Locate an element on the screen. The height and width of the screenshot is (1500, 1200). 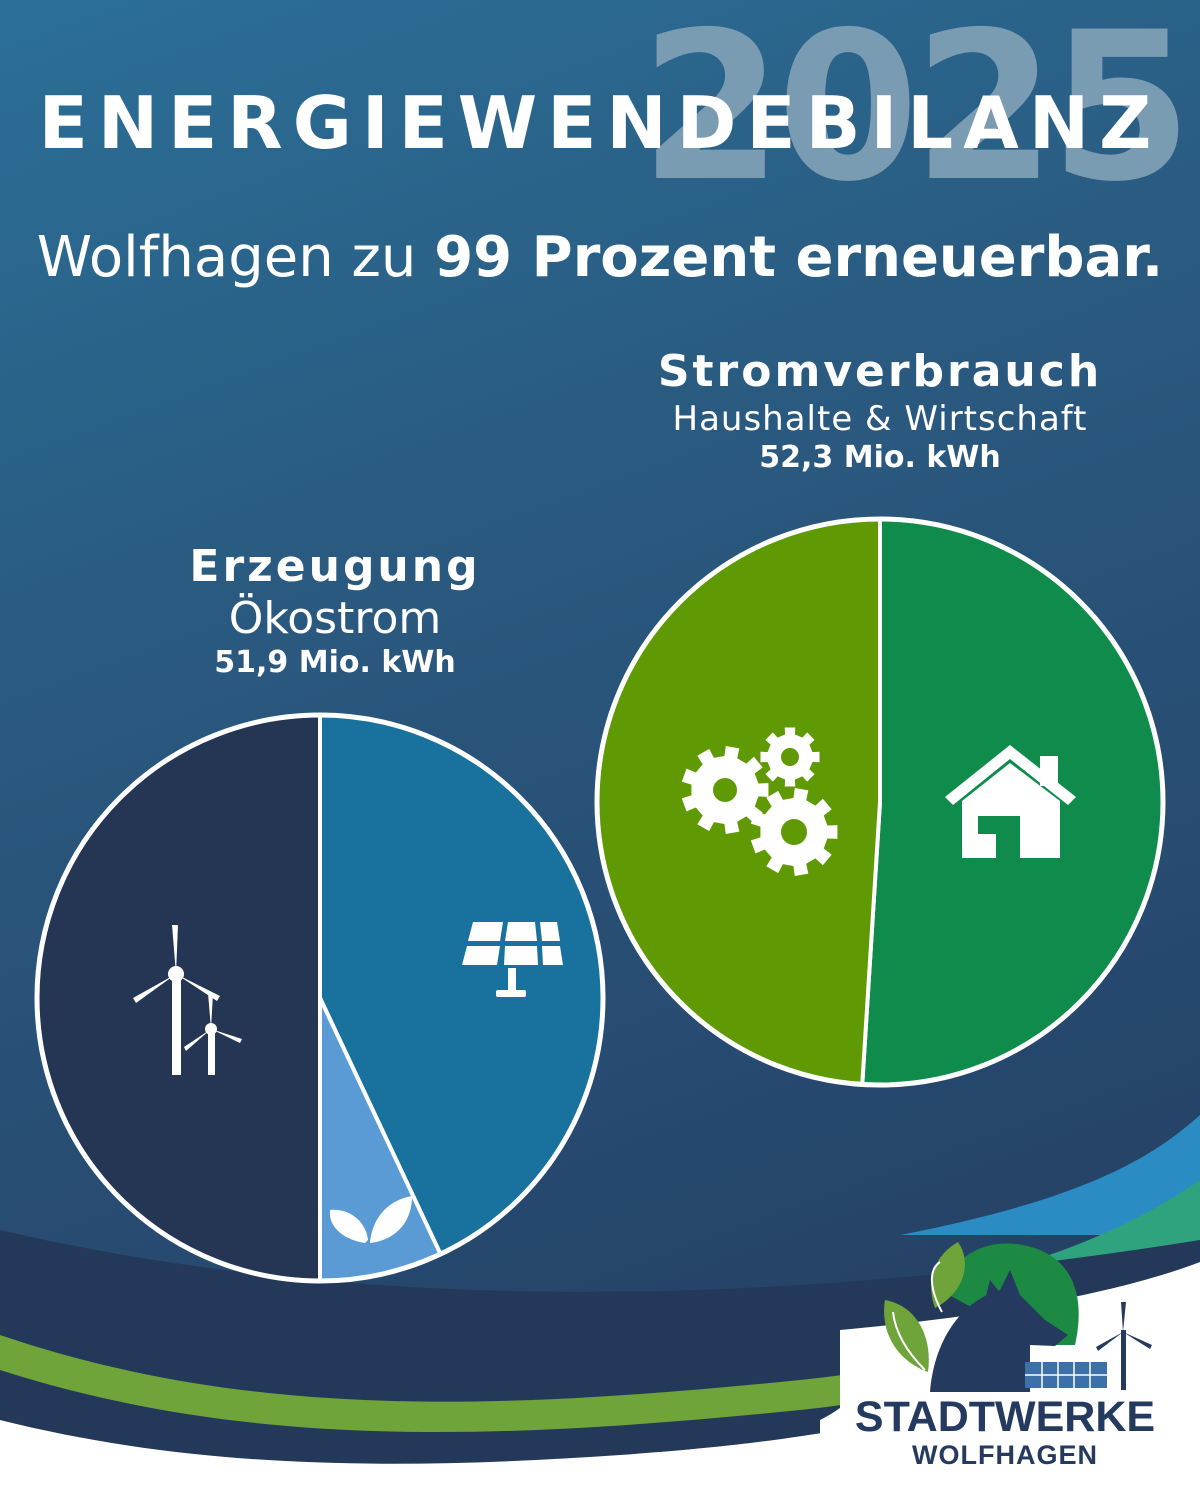
stromverbrauch-total: 52,3 Mio. kWh is located at coordinates (880, 457).